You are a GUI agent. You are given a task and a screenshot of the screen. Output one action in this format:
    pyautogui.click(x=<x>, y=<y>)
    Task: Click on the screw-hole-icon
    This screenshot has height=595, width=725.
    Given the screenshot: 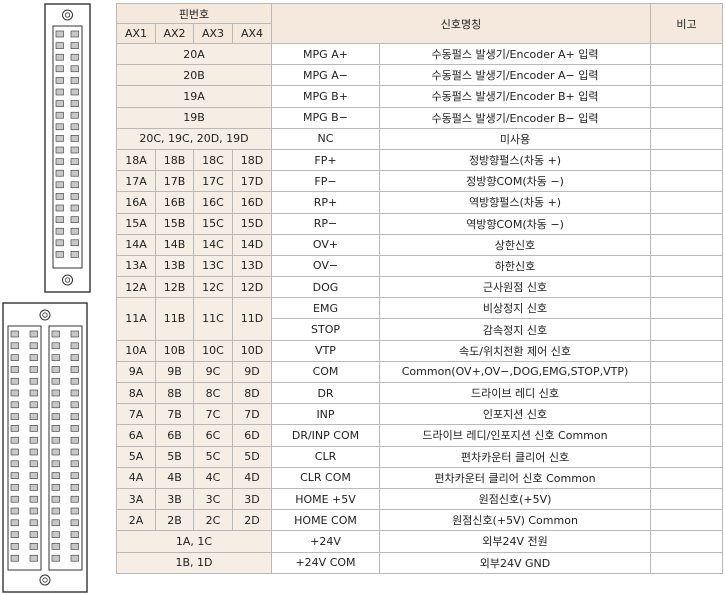 What is the action you would take?
    pyautogui.click(x=67, y=280)
    